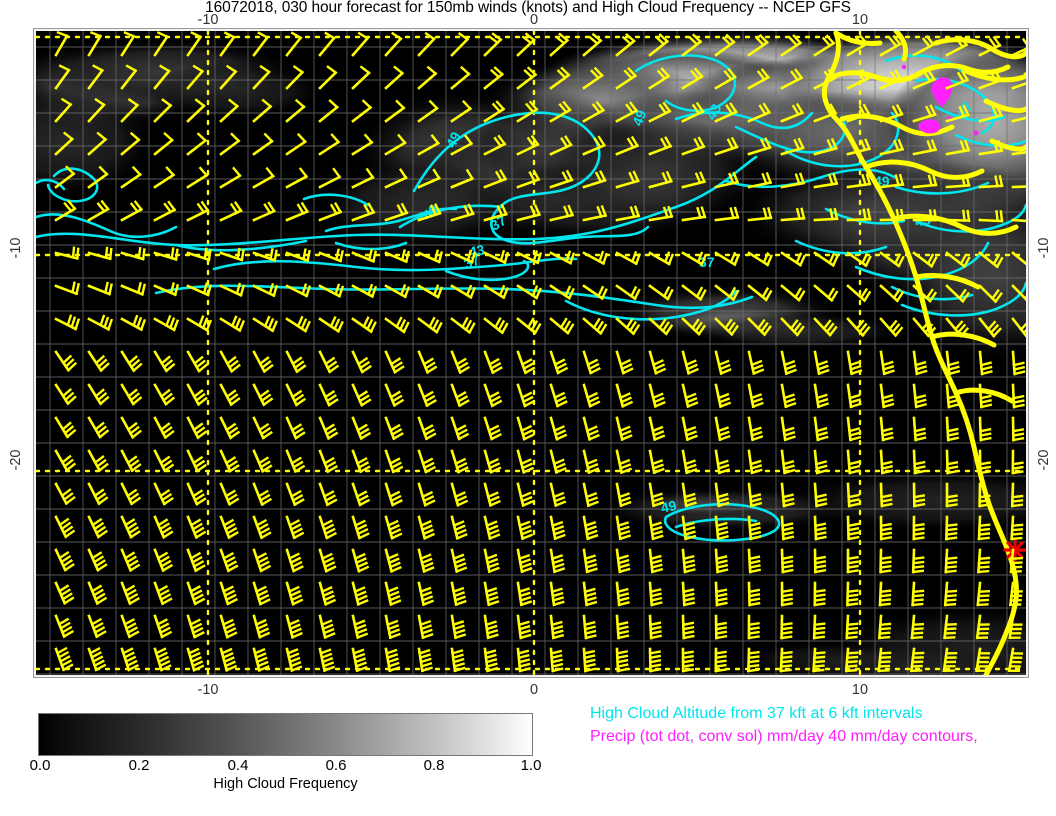 The width and height of the screenshot is (1056, 816). I want to click on station-marker-star, so click(1014, 550).